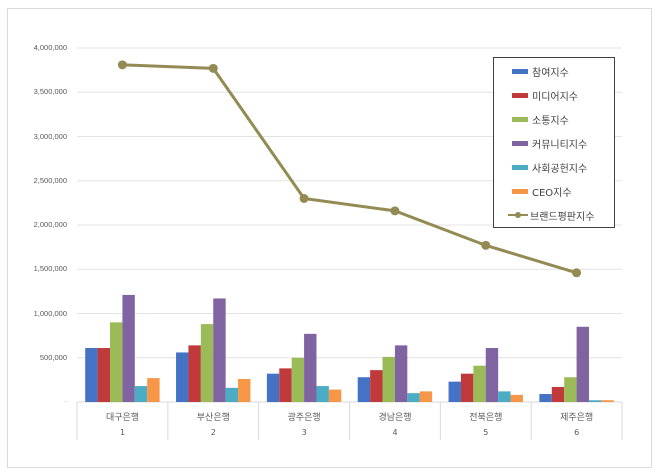  What do you see at coordinates (50, 92) in the screenshot?
I see `y-tick-label: 3,500,000` at bounding box center [50, 92].